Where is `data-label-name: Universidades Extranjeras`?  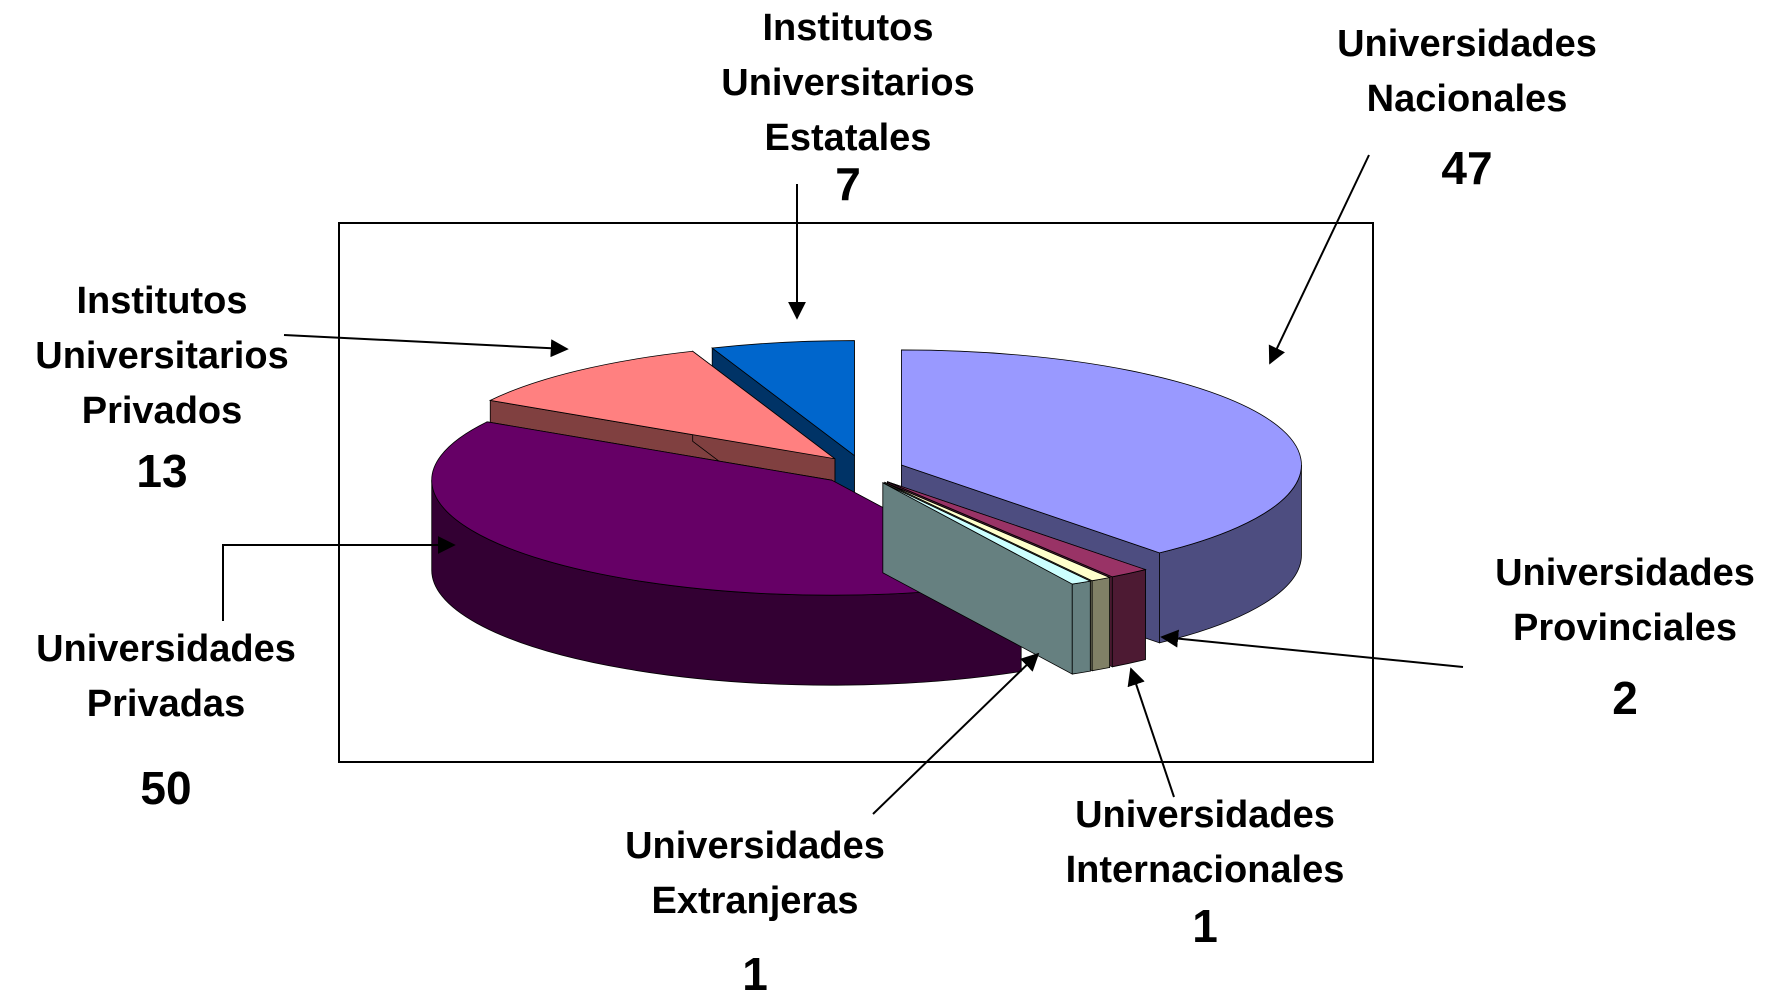
data-label-name: Universidades Extranjeras is located at coordinates (755, 873).